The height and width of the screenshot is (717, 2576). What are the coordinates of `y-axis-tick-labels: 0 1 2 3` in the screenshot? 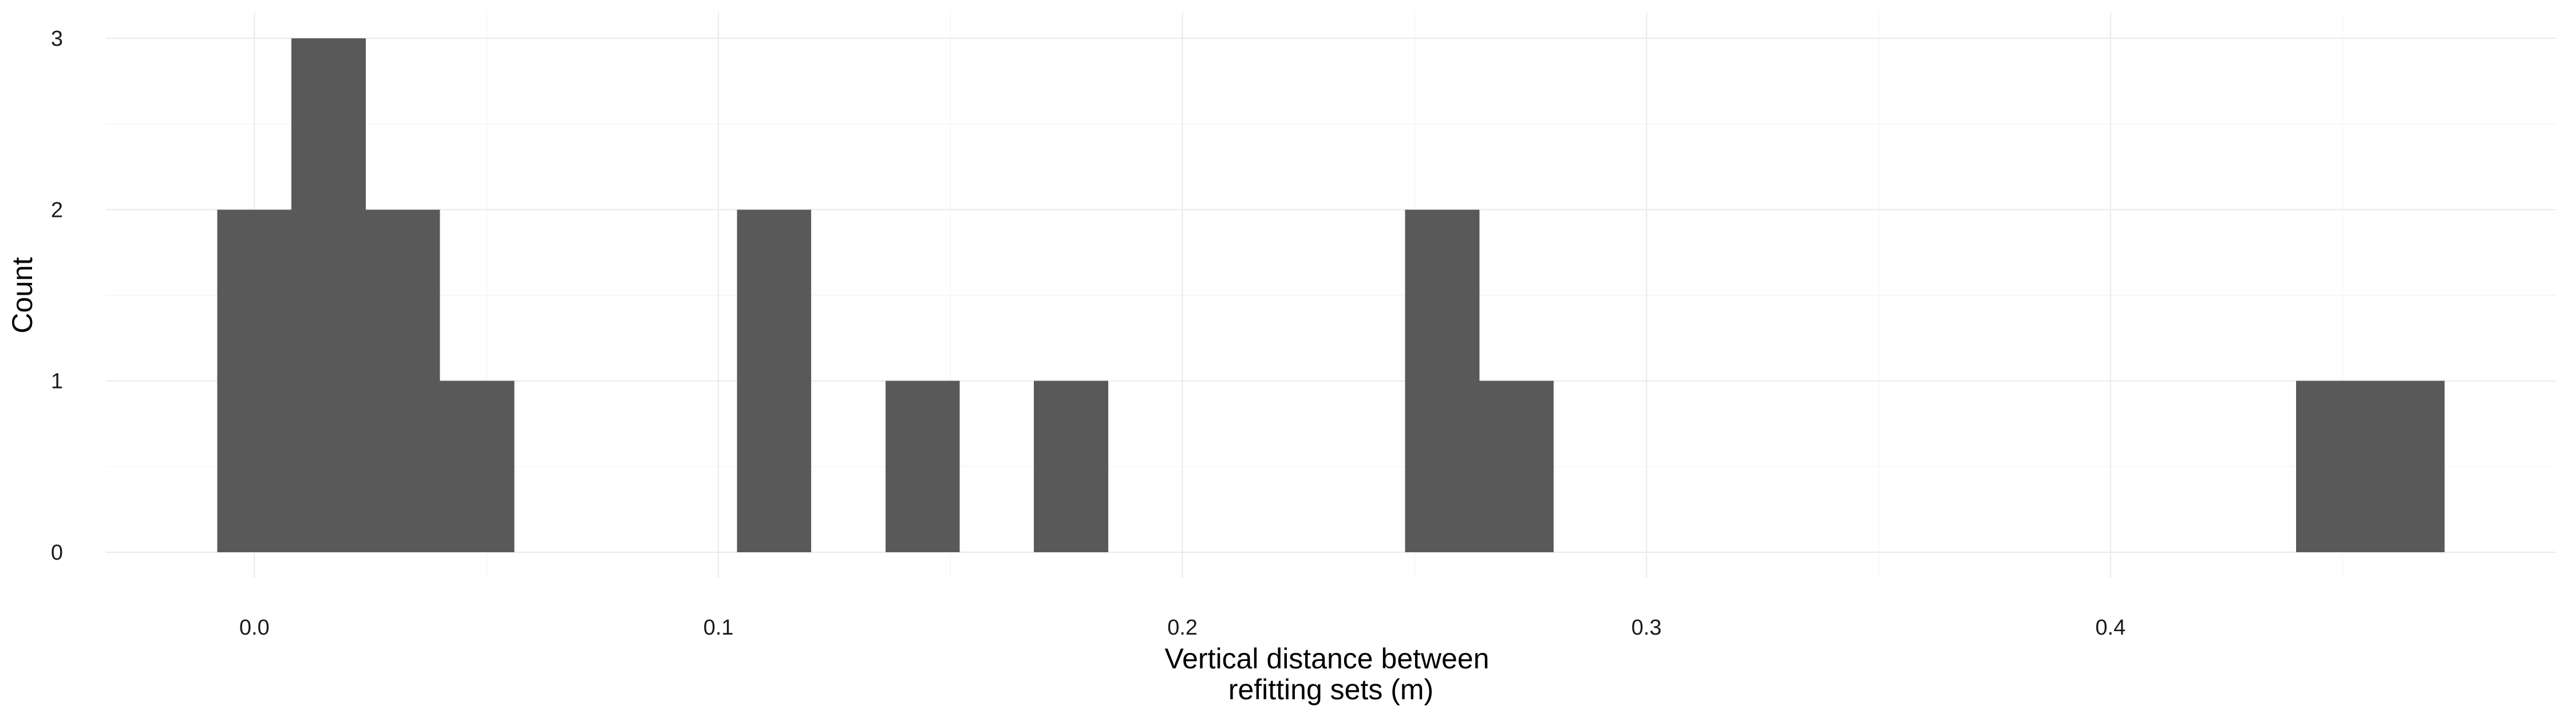 It's located at (57, 296).